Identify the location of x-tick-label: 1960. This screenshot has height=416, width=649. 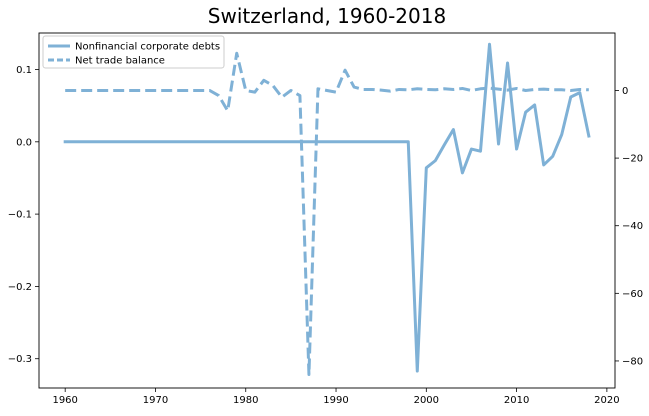
(64, 400).